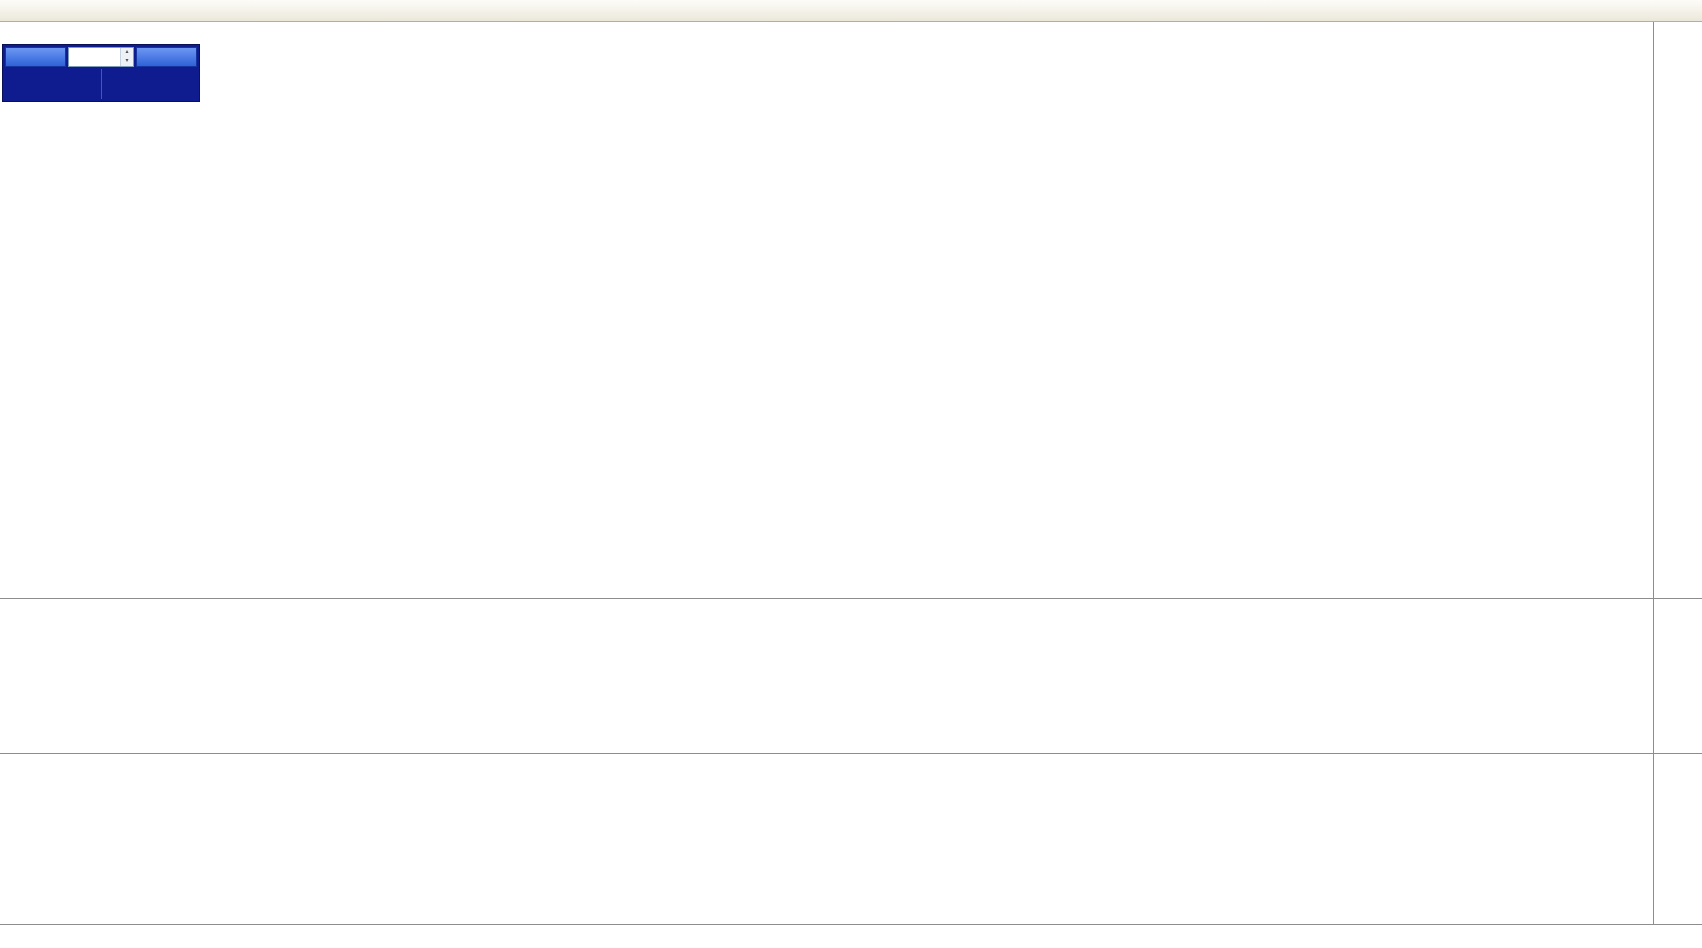  I want to click on panel-separator-time, so click(851, 924).